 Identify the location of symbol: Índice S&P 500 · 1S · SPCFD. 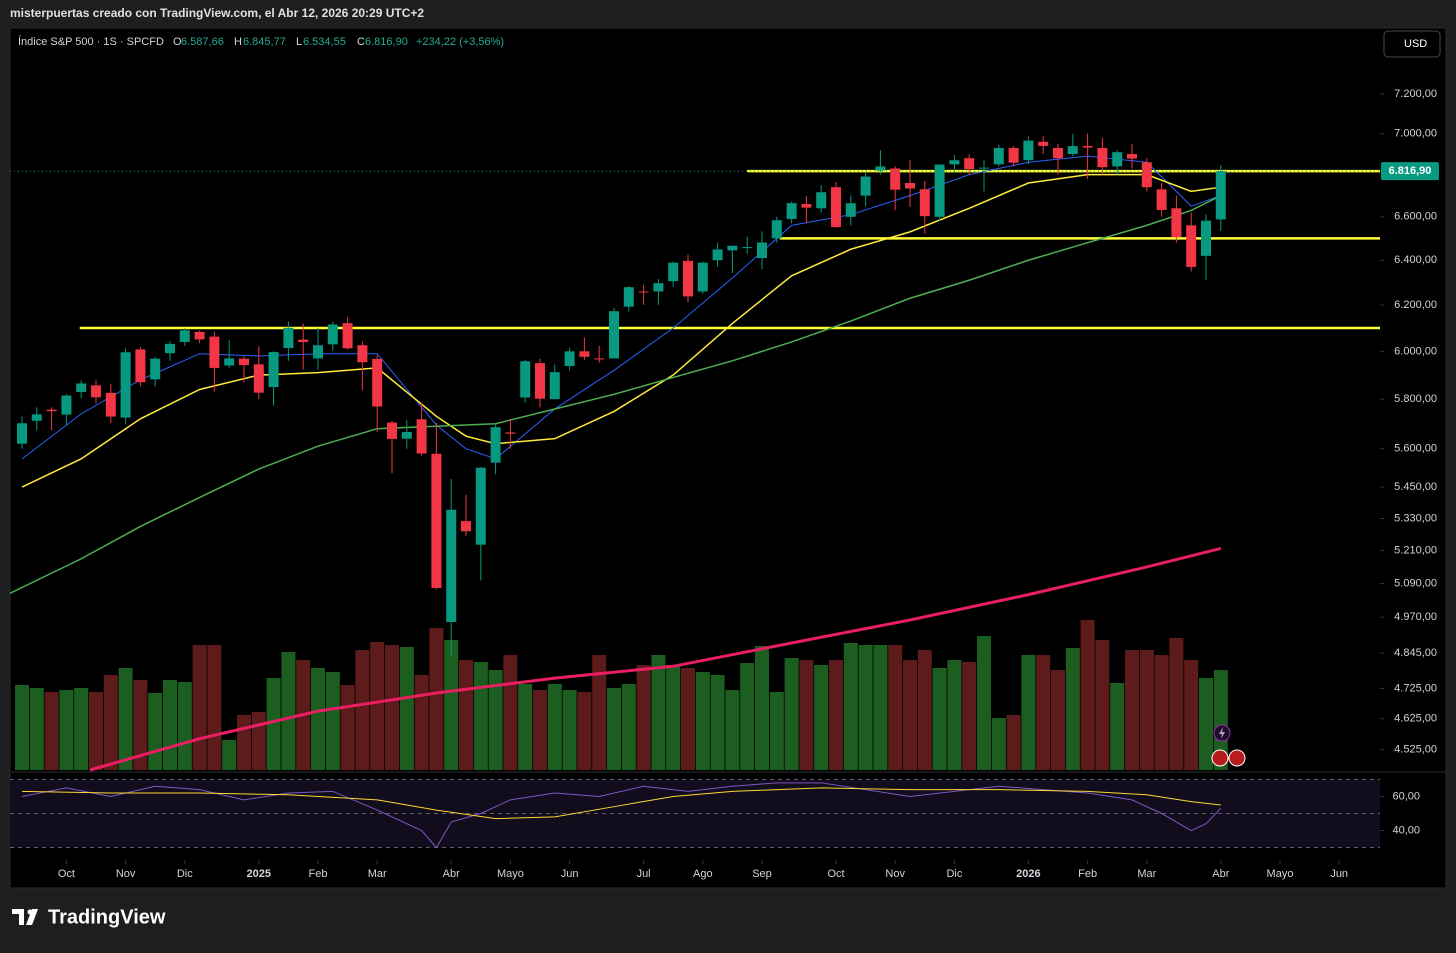
(91, 41).